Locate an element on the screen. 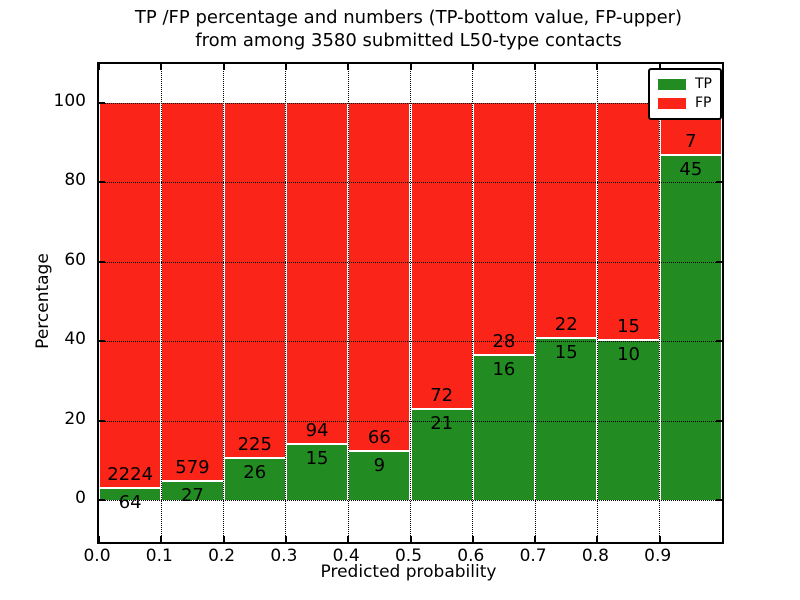  x-tick-label: 0.1 is located at coordinates (159, 556).